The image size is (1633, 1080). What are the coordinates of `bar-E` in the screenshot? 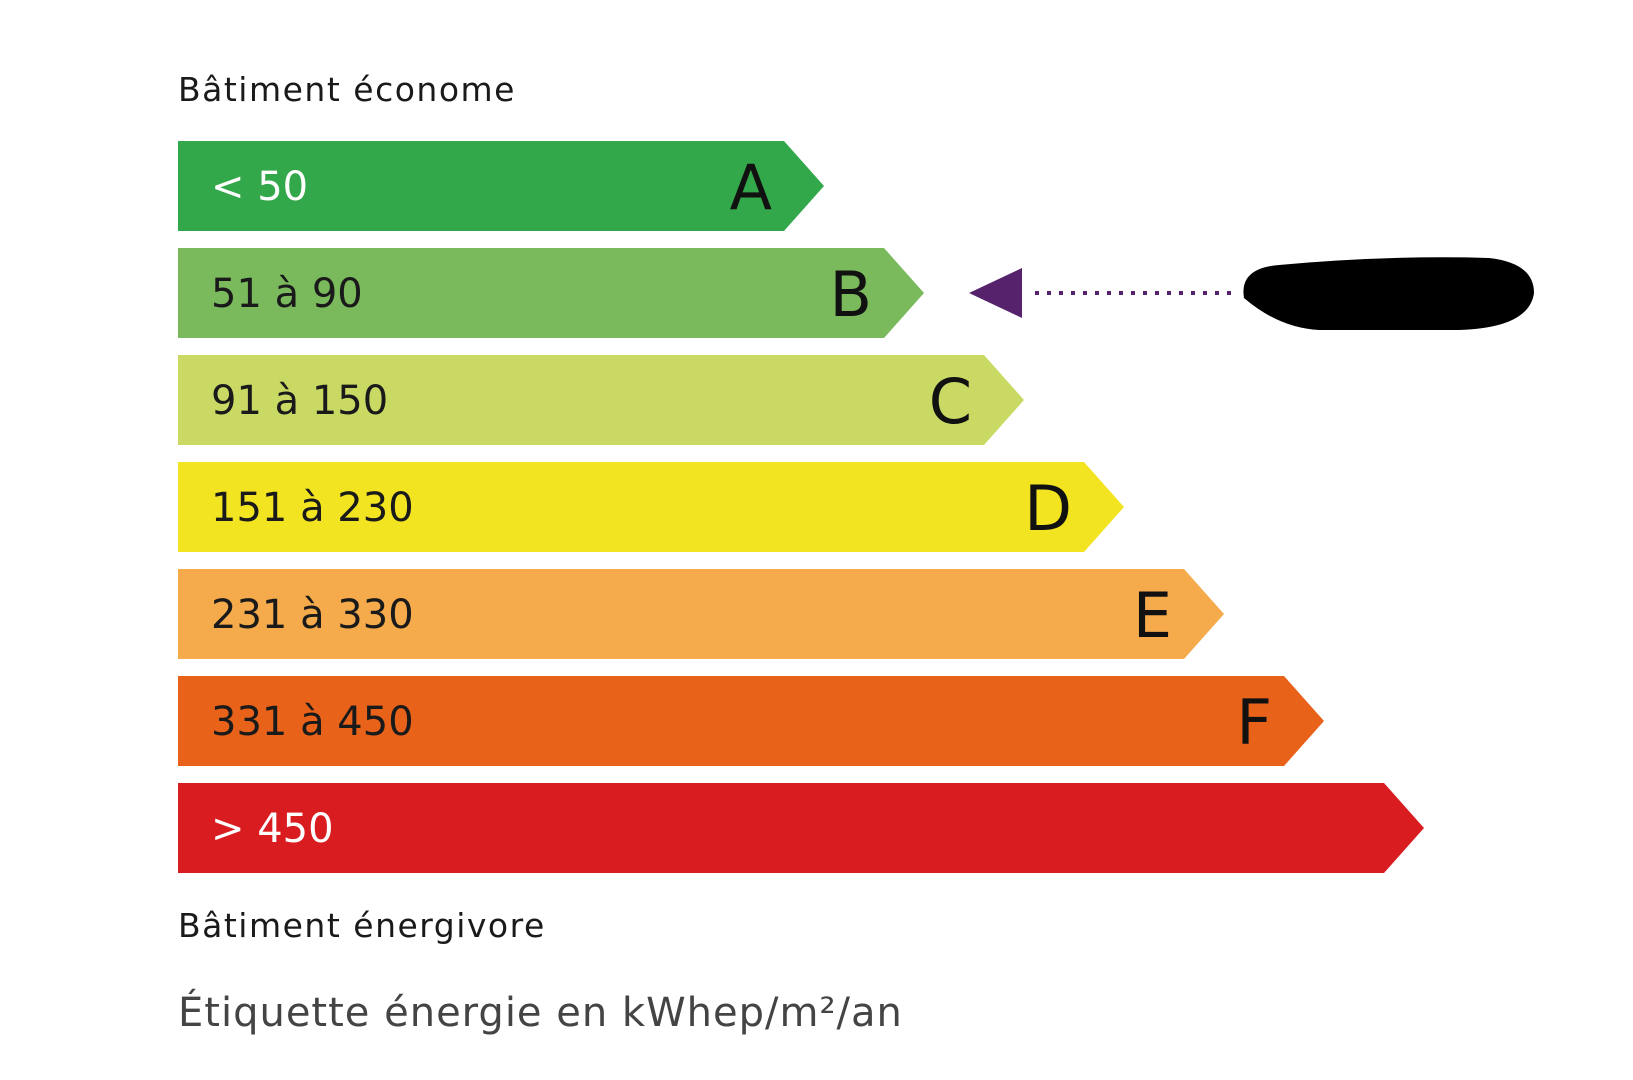 It's located at (701, 614).